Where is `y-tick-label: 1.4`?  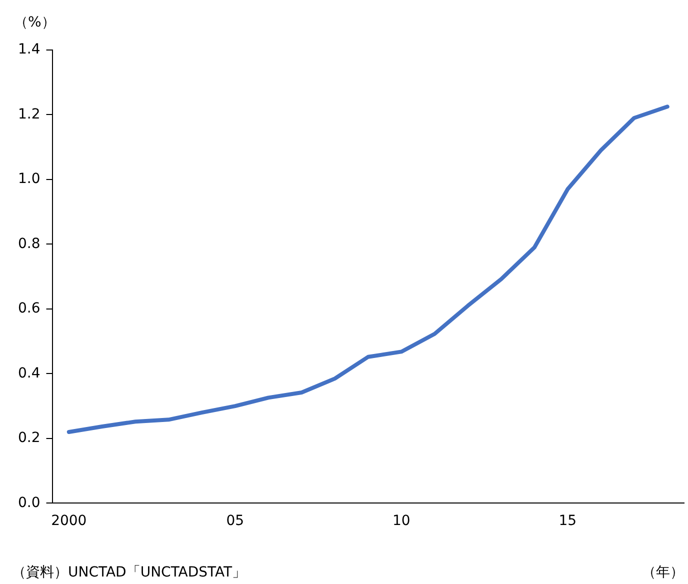
y-tick-label: 1.4 is located at coordinates (29, 50).